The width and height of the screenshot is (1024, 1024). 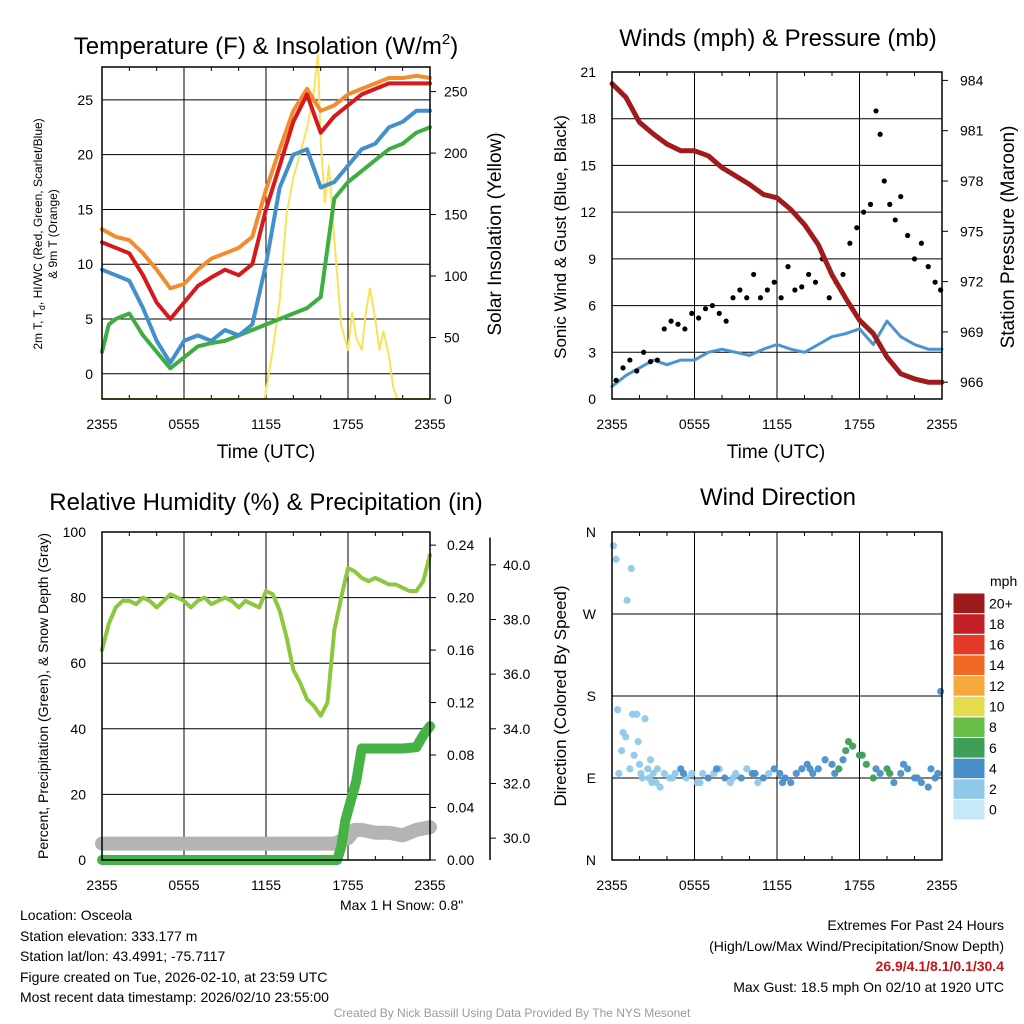 What do you see at coordinates (460, 598) in the screenshot?
I see `y2-tick-label: 0.20` at bounding box center [460, 598].